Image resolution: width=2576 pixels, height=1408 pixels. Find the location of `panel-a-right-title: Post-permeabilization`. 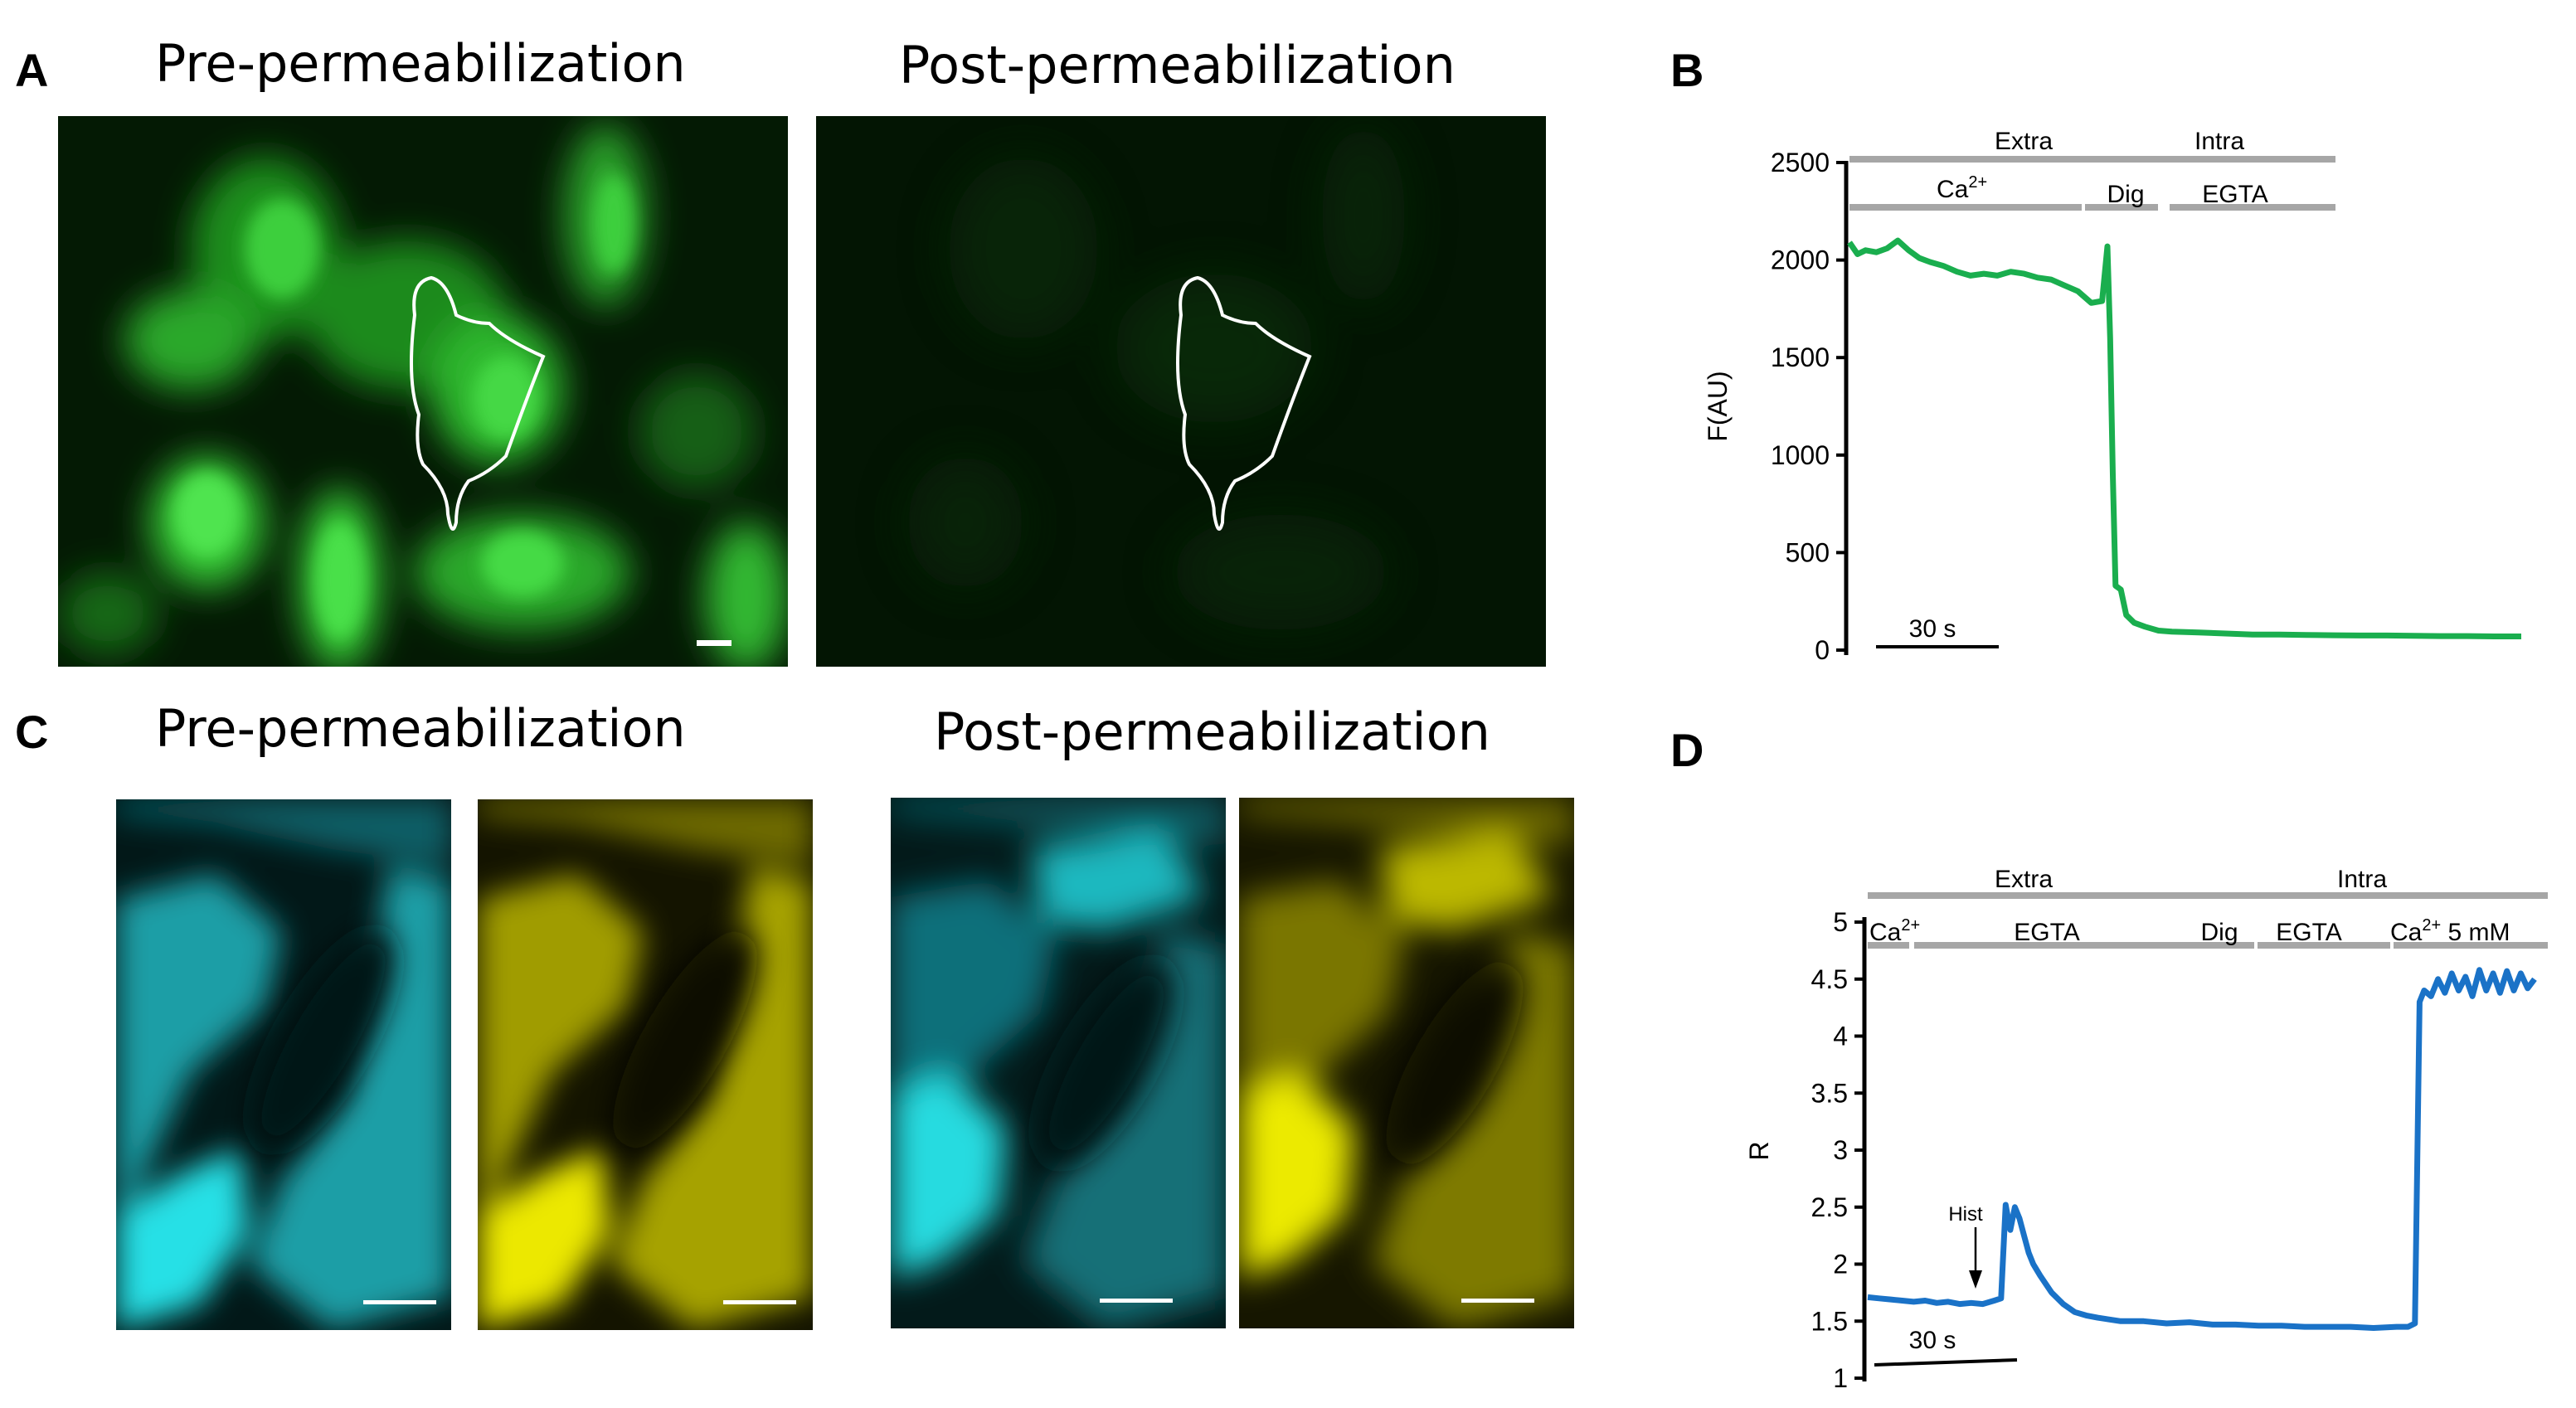

panel-a-right-title: Post-permeabilization is located at coordinates (1177, 65).